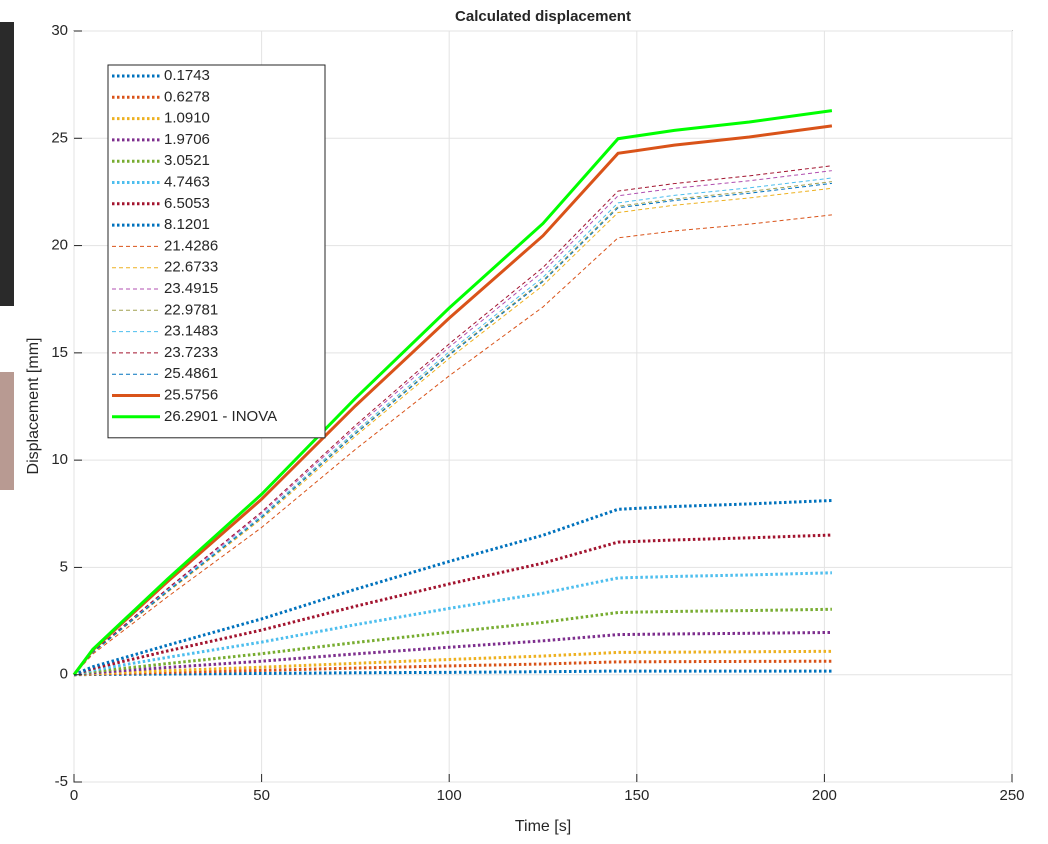 Image resolution: width=1048 pixels, height=844 pixels. What do you see at coordinates (191, 267) in the screenshot?
I see `legend-label: 22.6733` at bounding box center [191, 267].